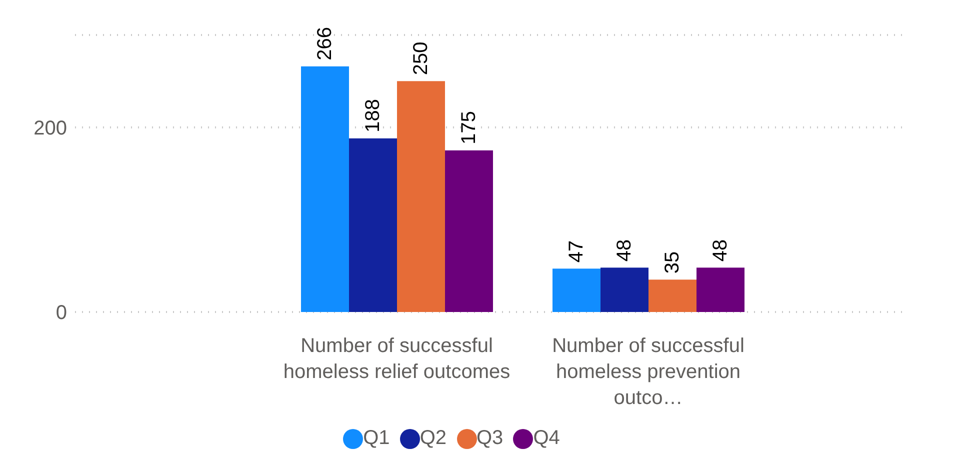 The width and height of the screenshot is (964, 455). Describe the element at coordinates (50, 128) in the screenshot. I see `y-tick-label: 200` at that location.